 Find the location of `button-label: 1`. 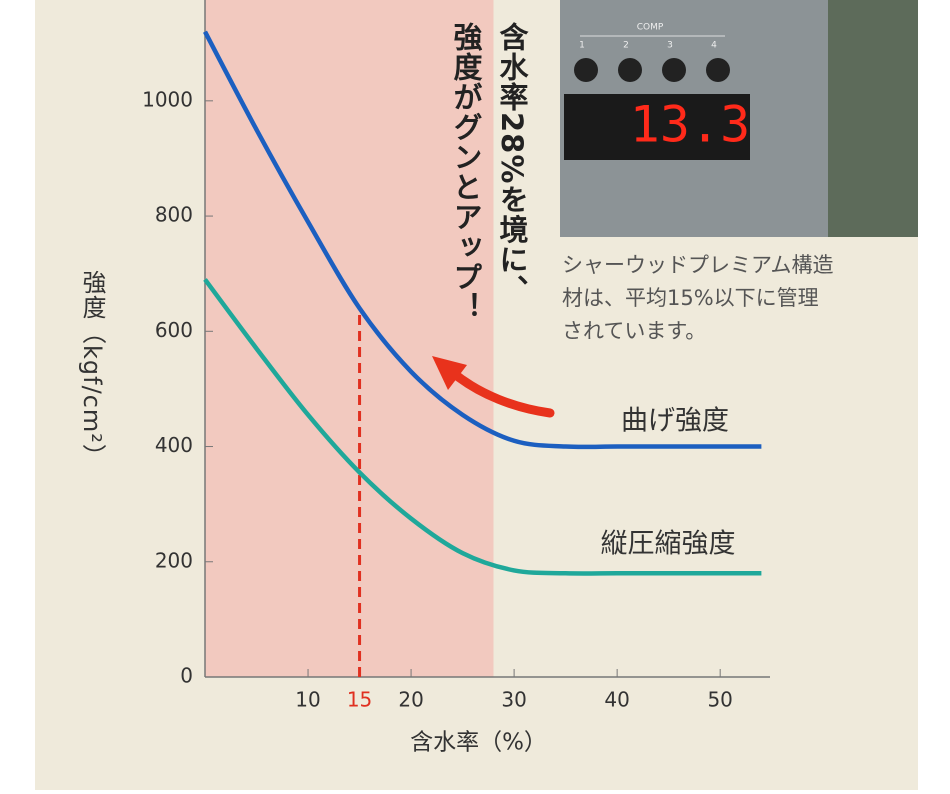

button-label: 1 is located at coordinates (582, 46).